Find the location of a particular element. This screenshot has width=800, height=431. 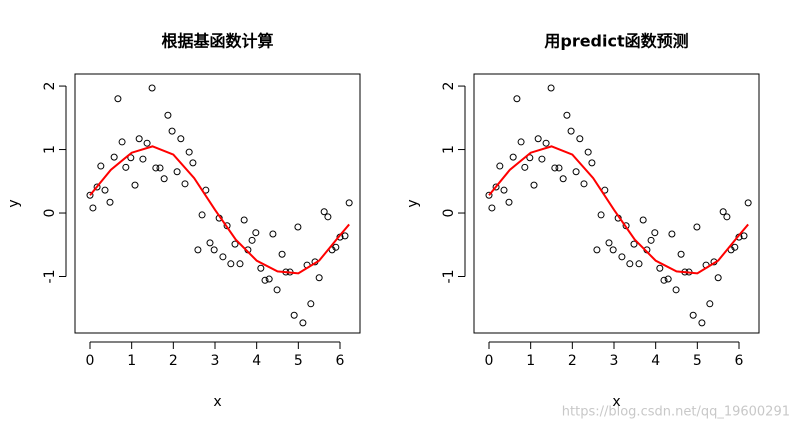

y-axis-label: y is located at coordinates (14, 203).